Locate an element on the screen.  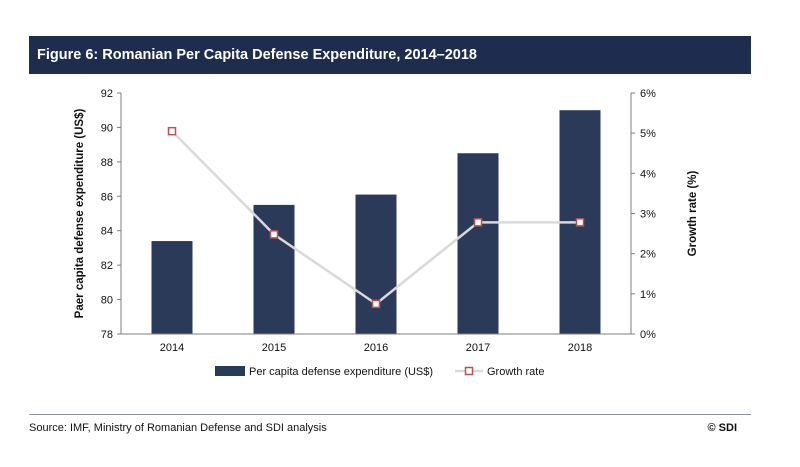
right-tick-label: 3% is located at coordinates (648, 215).